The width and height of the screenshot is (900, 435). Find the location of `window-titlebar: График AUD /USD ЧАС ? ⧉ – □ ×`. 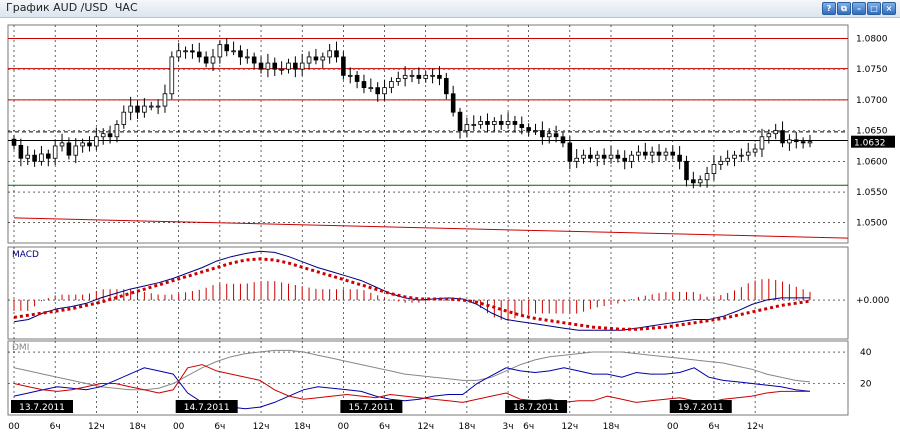

window-titlebar: График AUD /USD ЧАС ? ⧉ – □ × is located at coordinates (450, 9).